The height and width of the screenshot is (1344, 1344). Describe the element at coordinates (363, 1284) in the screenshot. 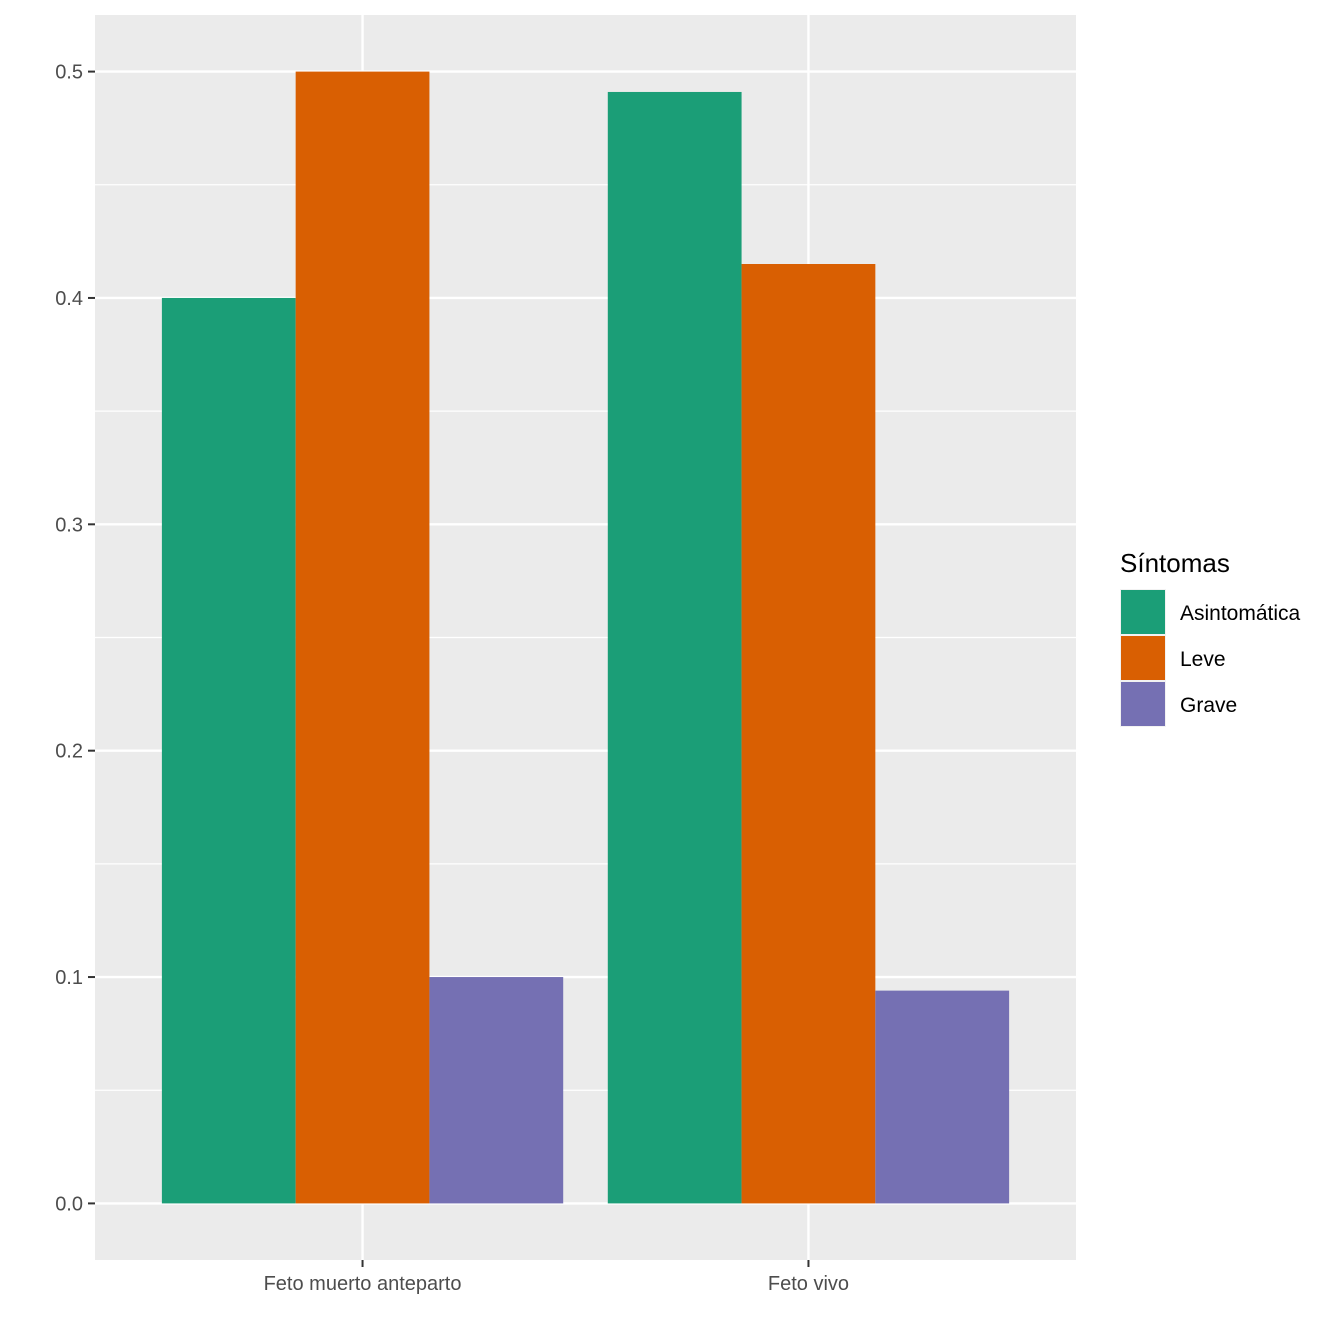

I see `x-tick-label: Feto muerto anteparto` at that location.